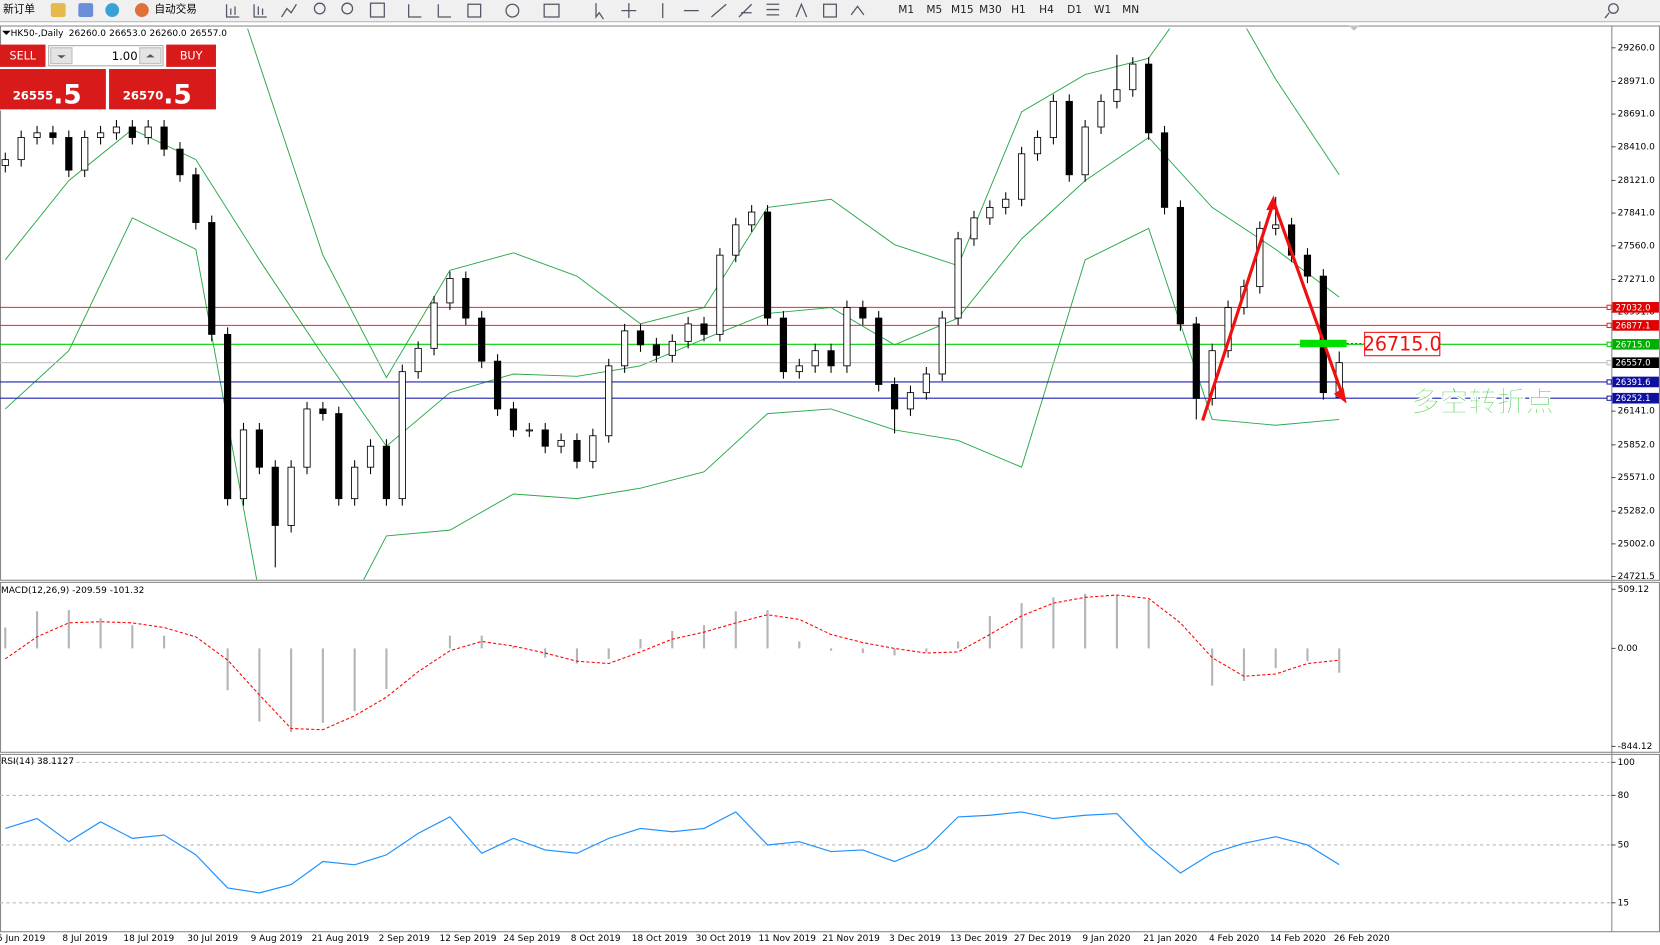  Describe the element at coordinates (19, 9) in the screenshot. I see `new-order-button: 新订单` at that location.